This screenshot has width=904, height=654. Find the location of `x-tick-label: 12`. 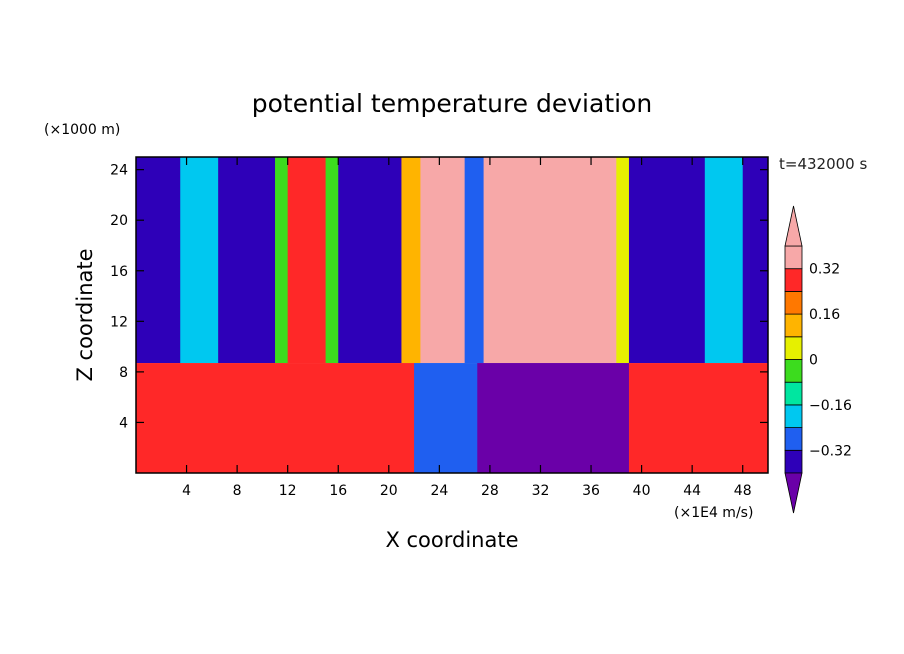

x-tick-label: 12 is located at coordinates (288, 491).